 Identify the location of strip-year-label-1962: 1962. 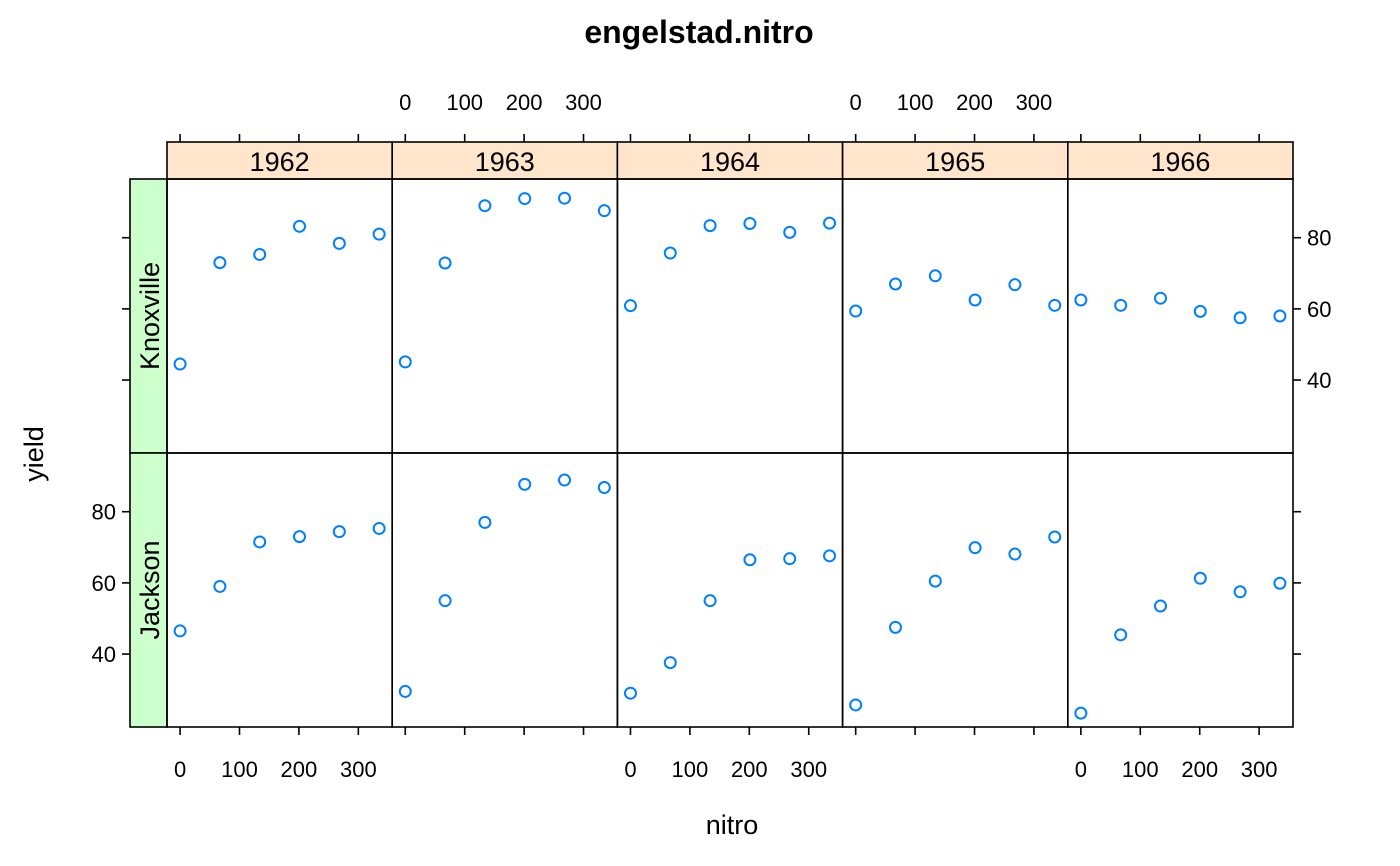
(280, 162).